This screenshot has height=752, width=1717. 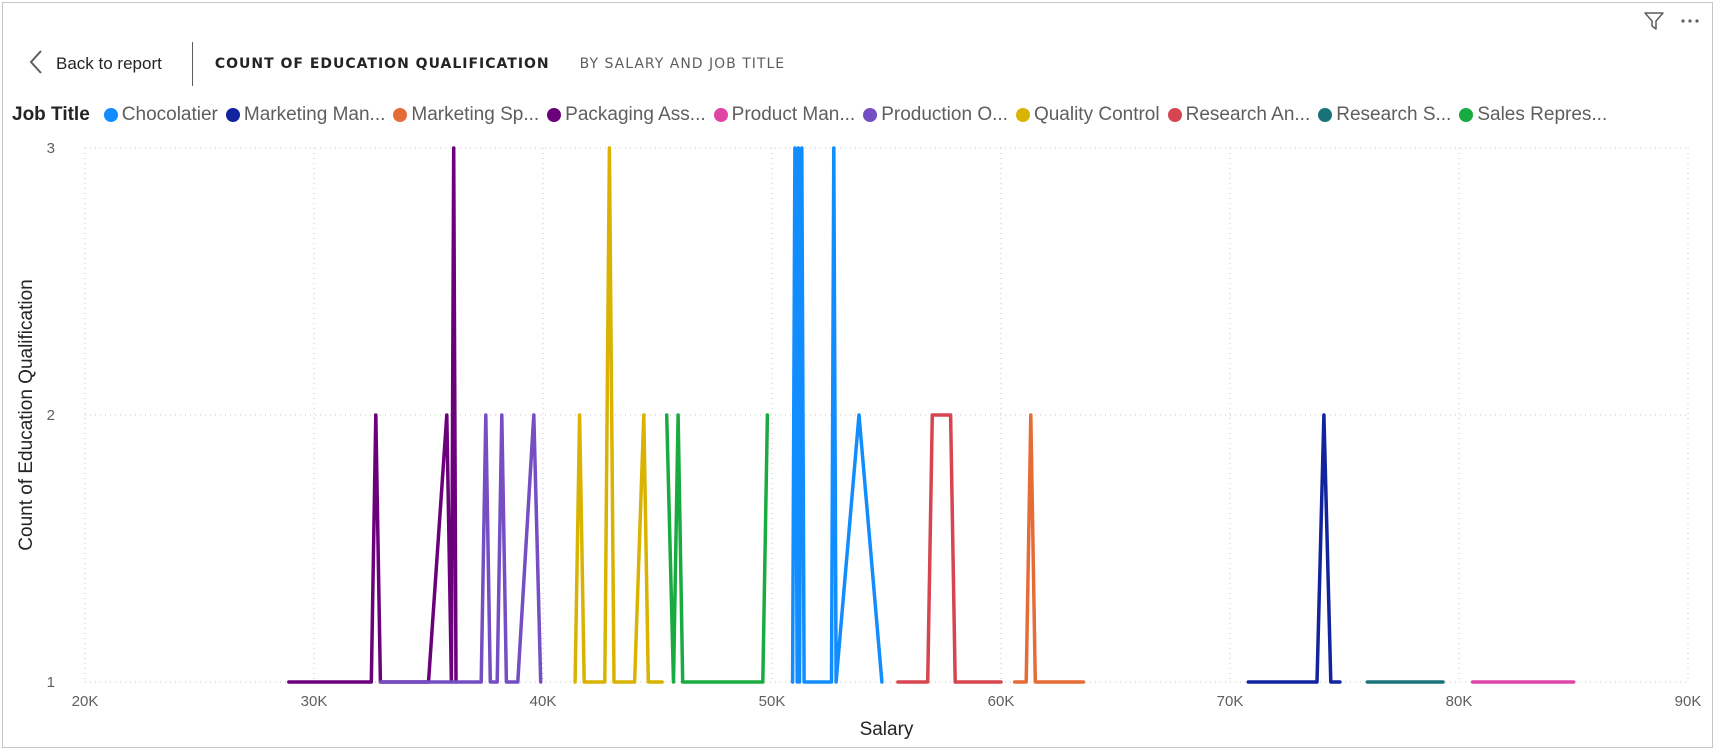 What do you see at coordinates (1230, 701) in the screenshot?
I see `x-tick-label: 70K` at bounding box center [1230, 701].